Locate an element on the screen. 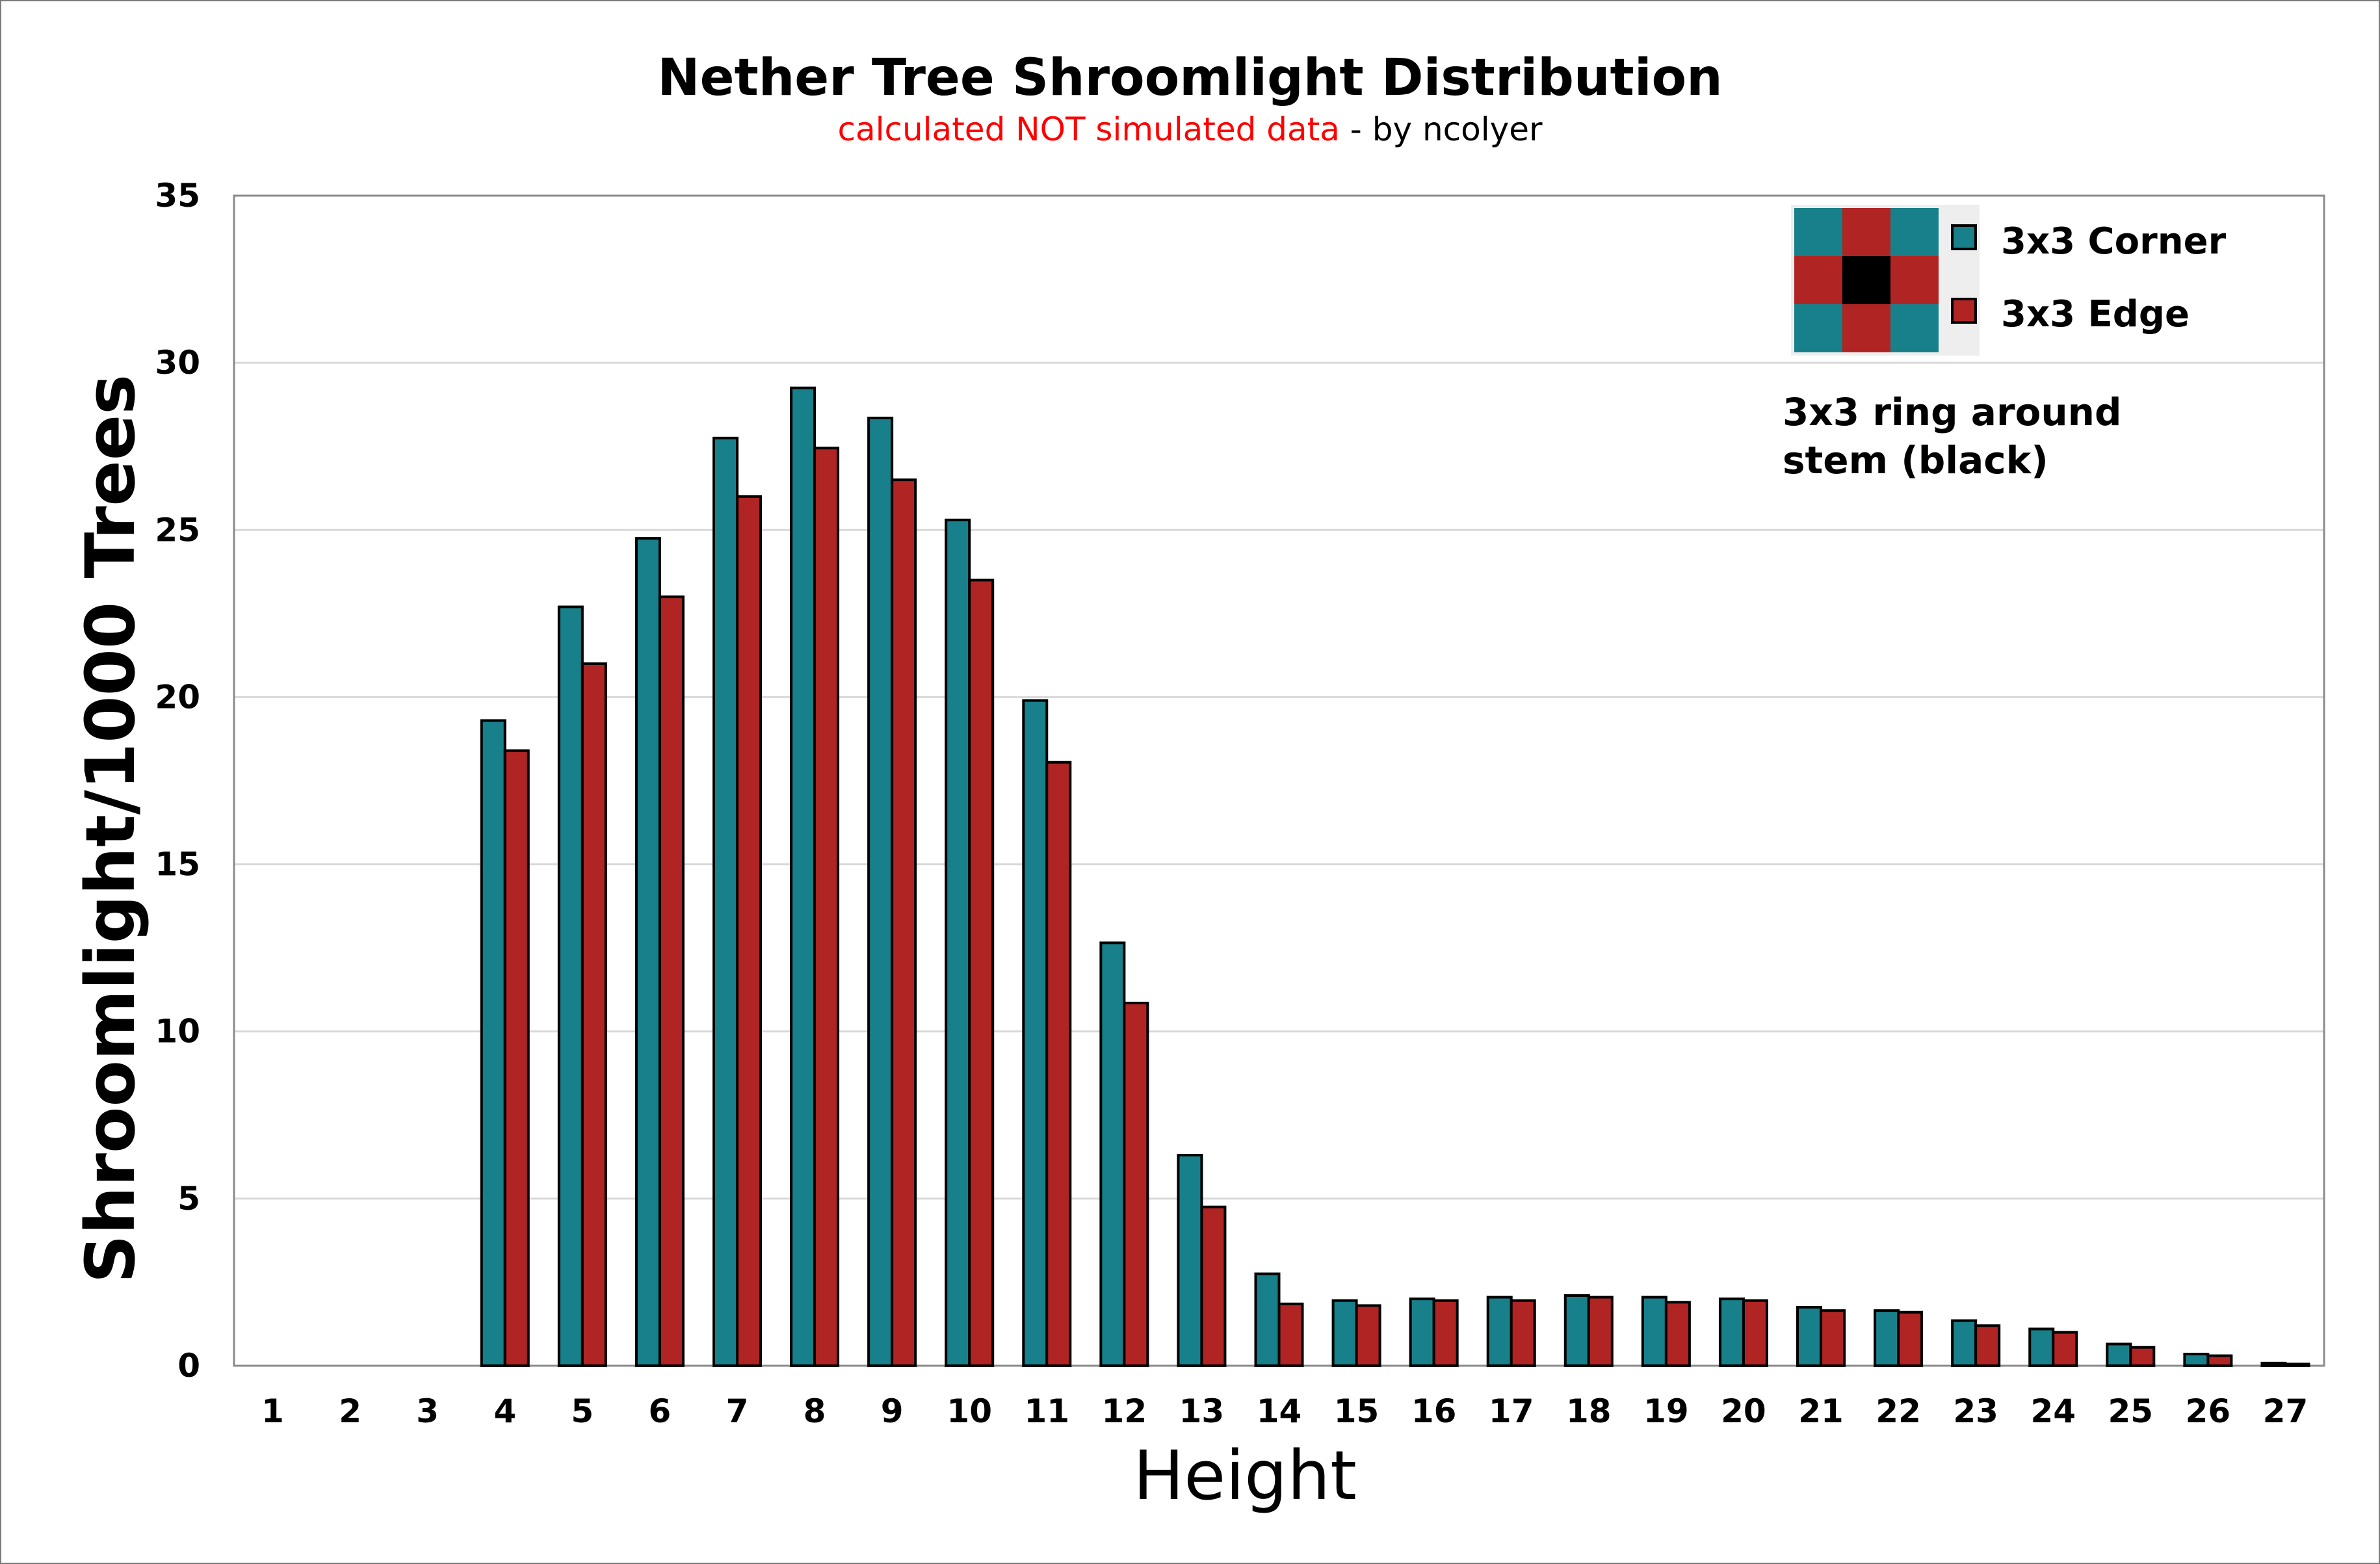  subtitle-author: - by ncolyer is located at coordinates (1441, 129).